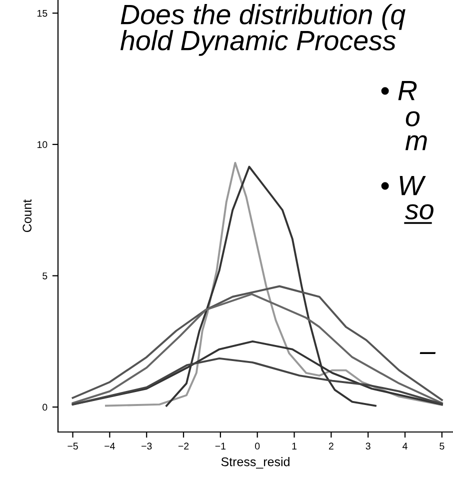 The height and width of the screenshot is (493, 453). I want to click on annotation: o, so click(413, 118).